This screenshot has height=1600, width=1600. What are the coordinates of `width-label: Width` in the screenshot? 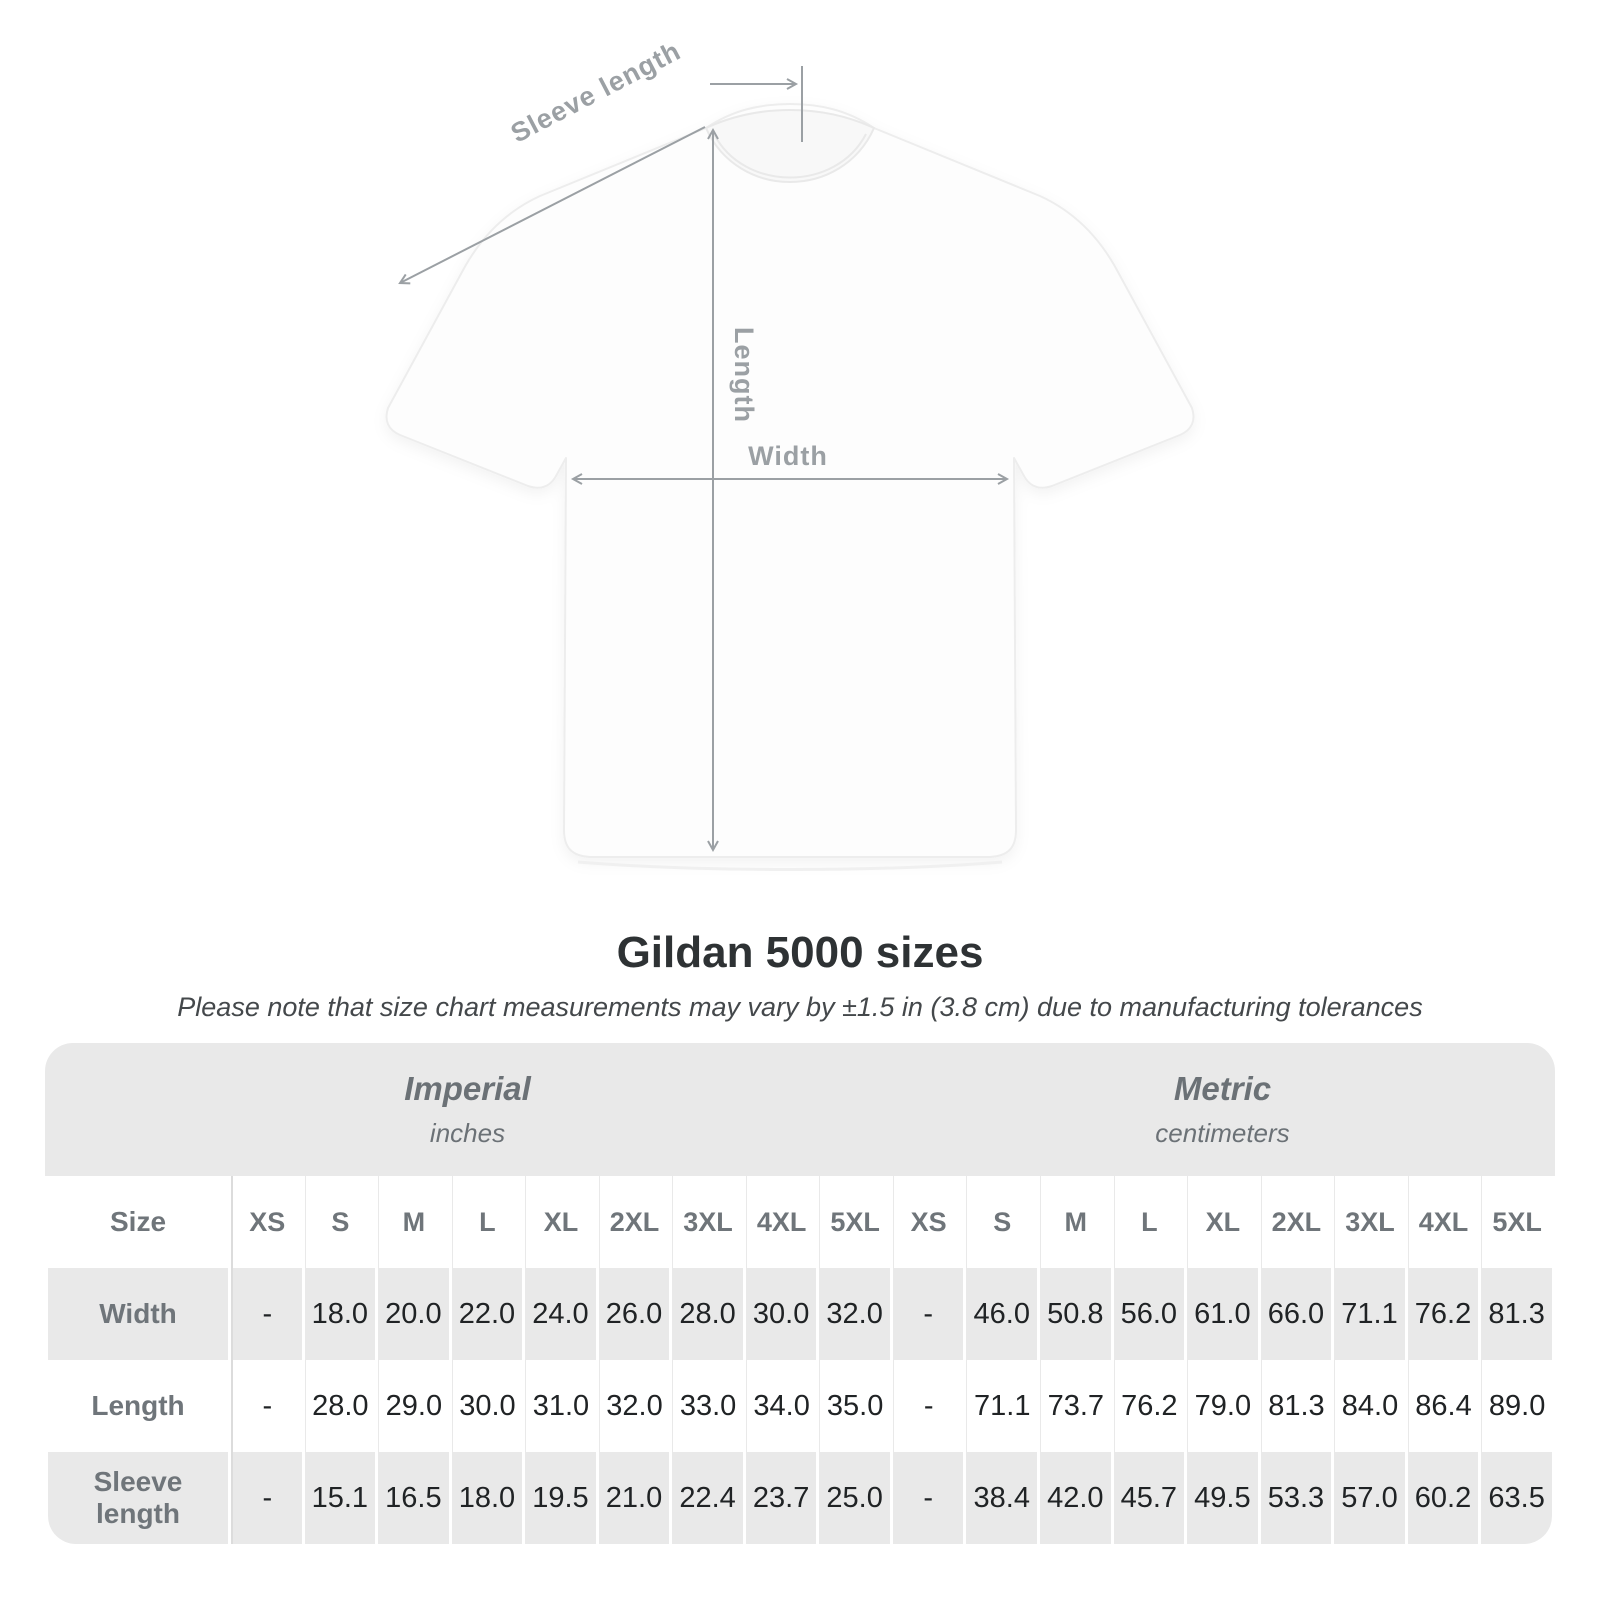 It's located at (788, 456).